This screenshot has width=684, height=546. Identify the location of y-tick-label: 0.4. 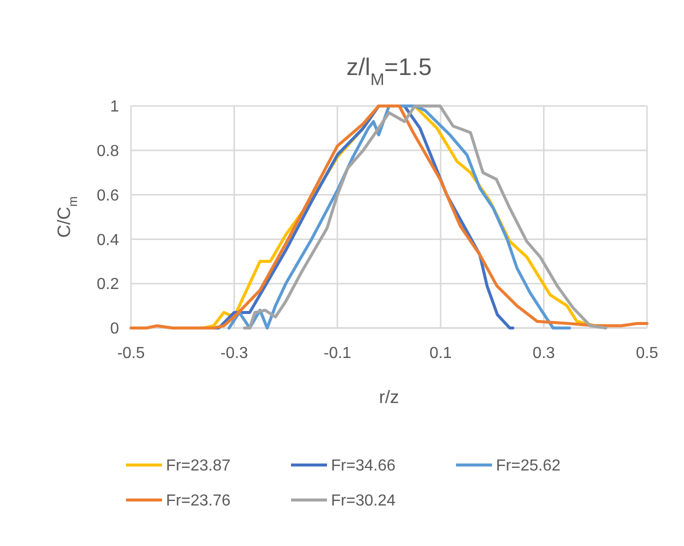
(108, 240).